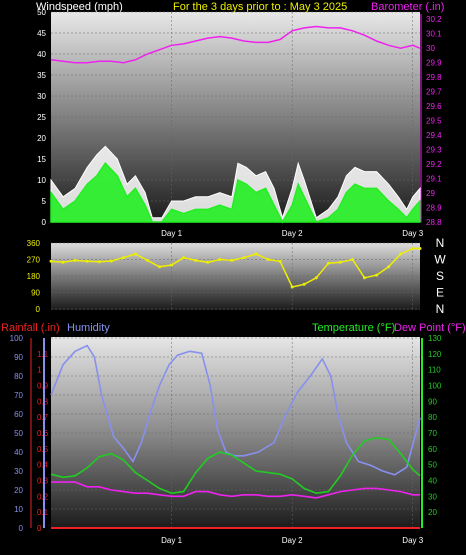 This screenshot has height=555, width=466. What do you see at coordinates (43, 433) in the screenshot?
I see `rain-tick-label: 0.6` at bounding box center [43, 433].